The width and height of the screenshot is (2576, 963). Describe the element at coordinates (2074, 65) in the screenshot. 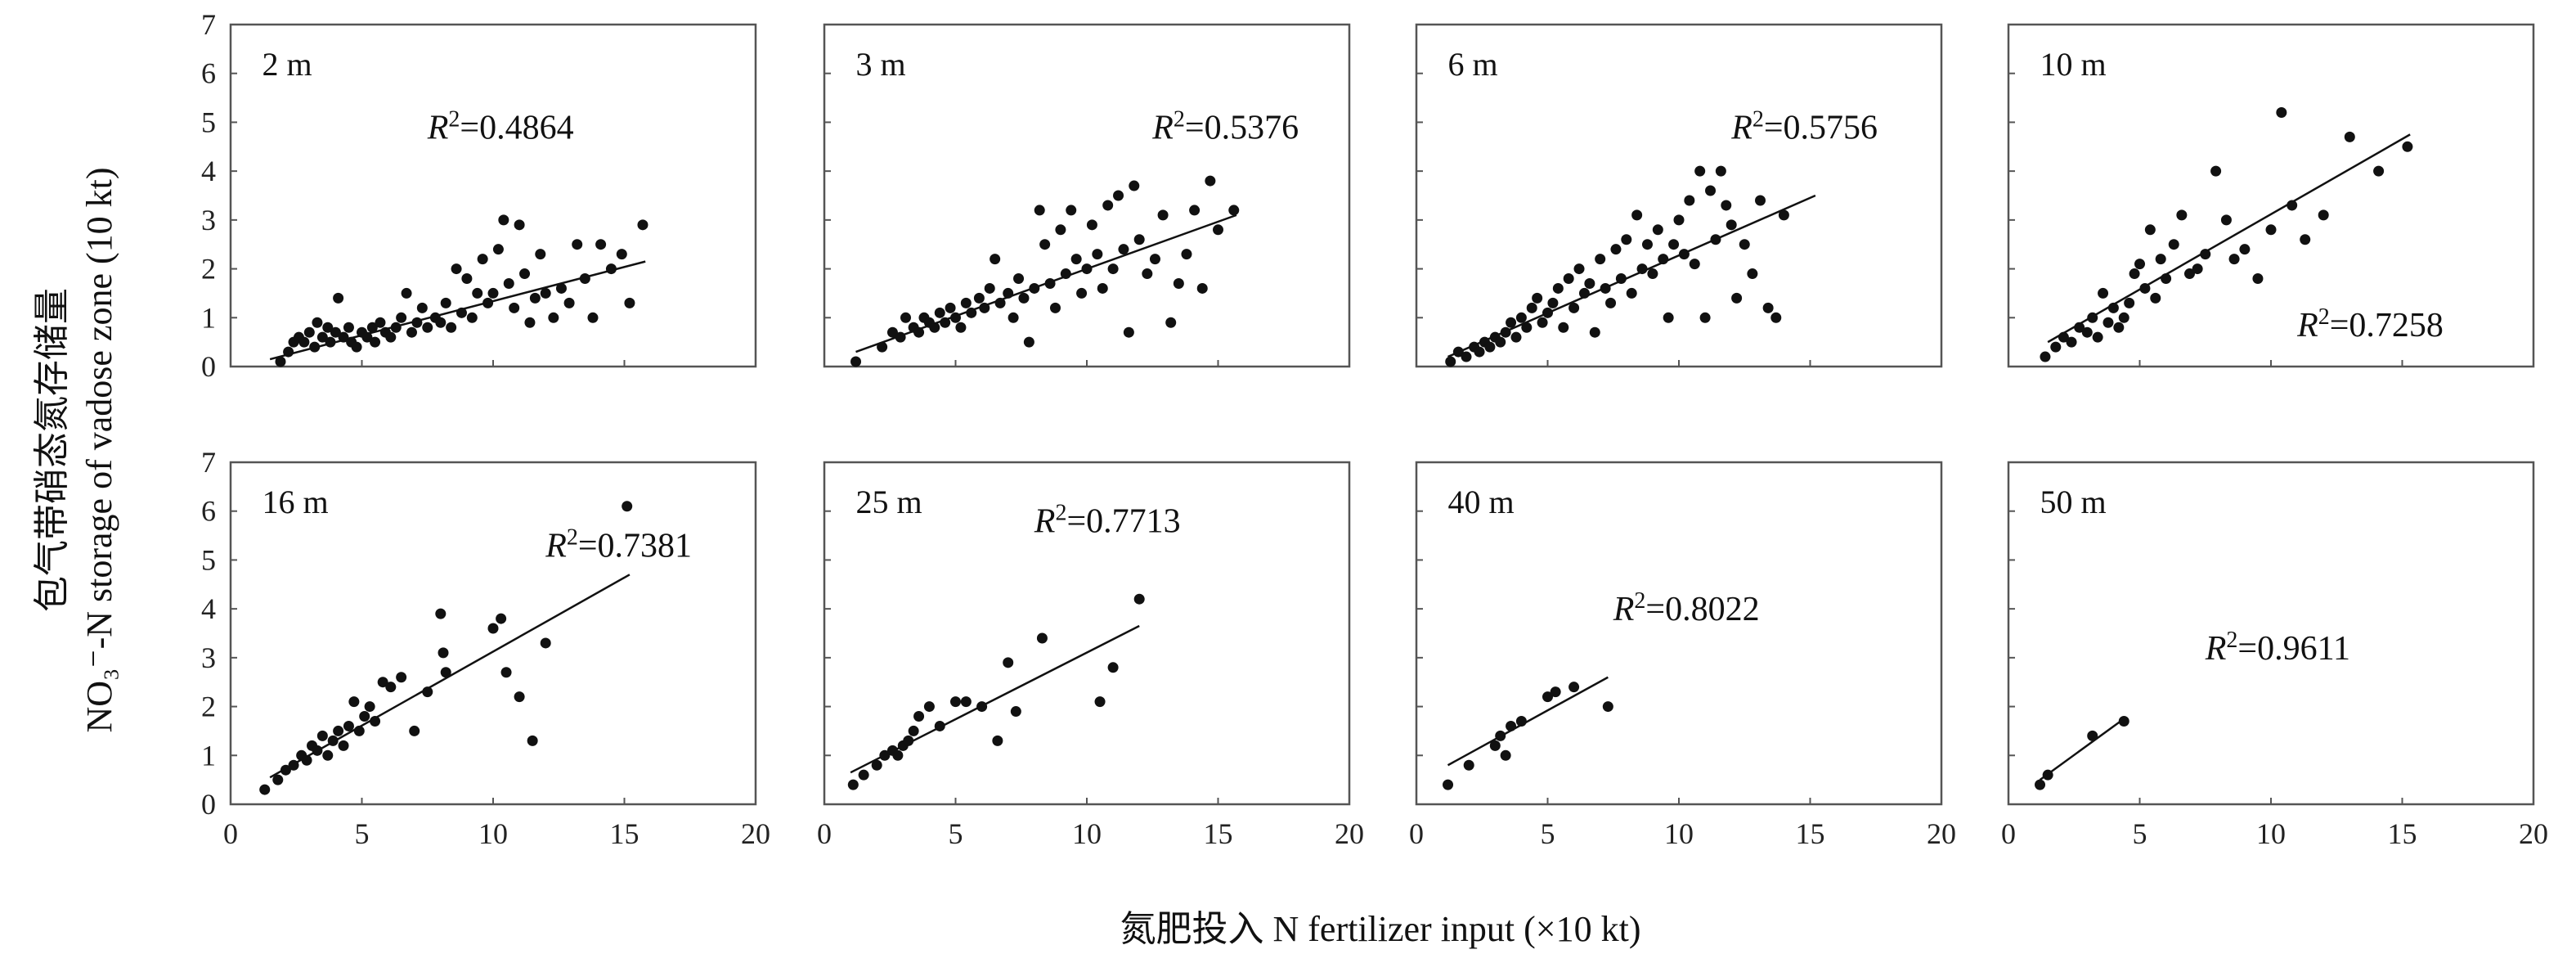

I see `panel-label: 10 m` at that location.